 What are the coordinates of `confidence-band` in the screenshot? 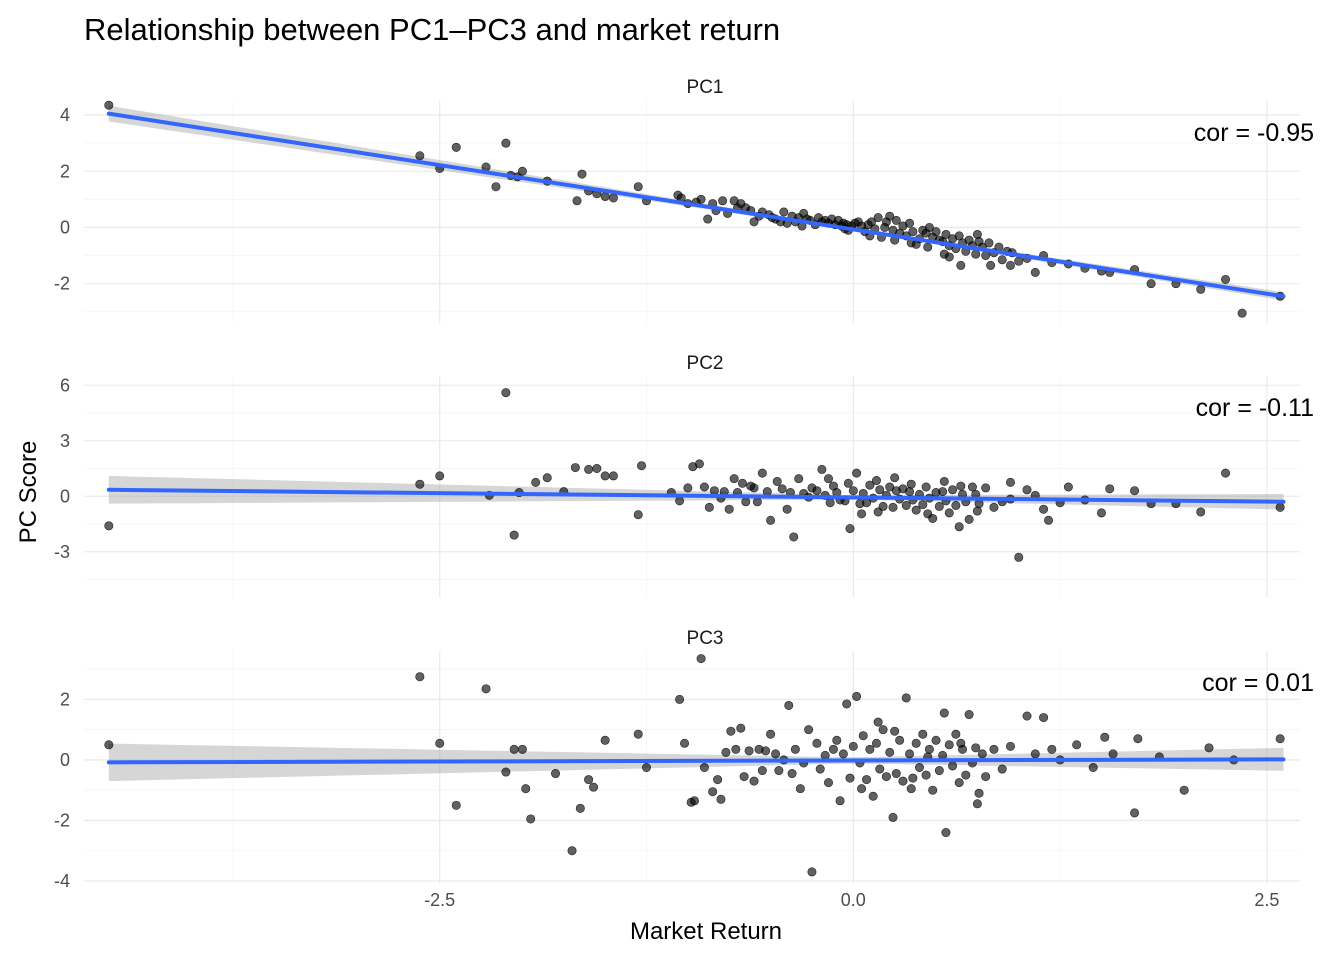 It's located at (696, 492).